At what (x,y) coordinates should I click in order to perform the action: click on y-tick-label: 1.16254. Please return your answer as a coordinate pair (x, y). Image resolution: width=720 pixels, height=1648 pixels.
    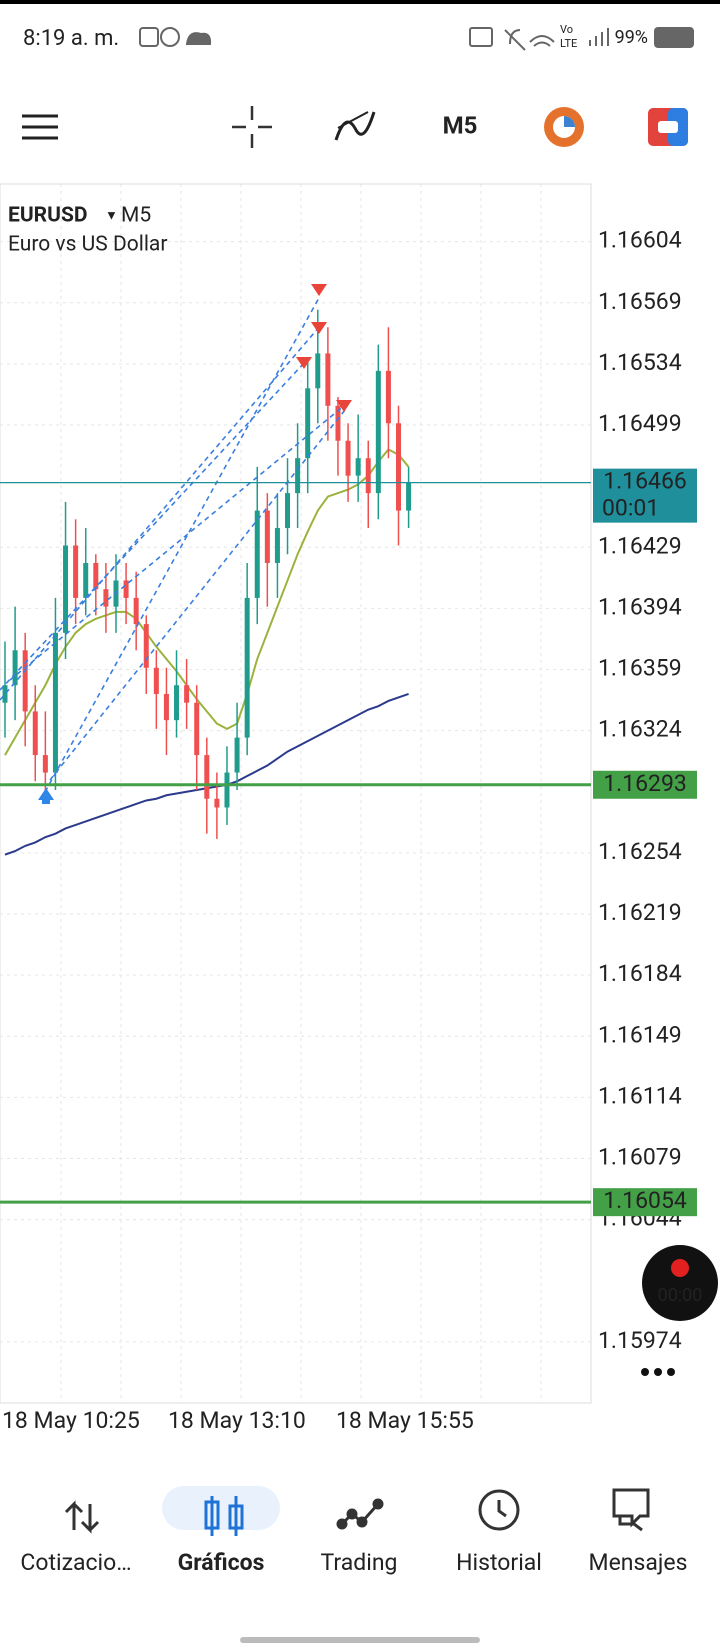
    Looking at the image, I should click on (640, 851).